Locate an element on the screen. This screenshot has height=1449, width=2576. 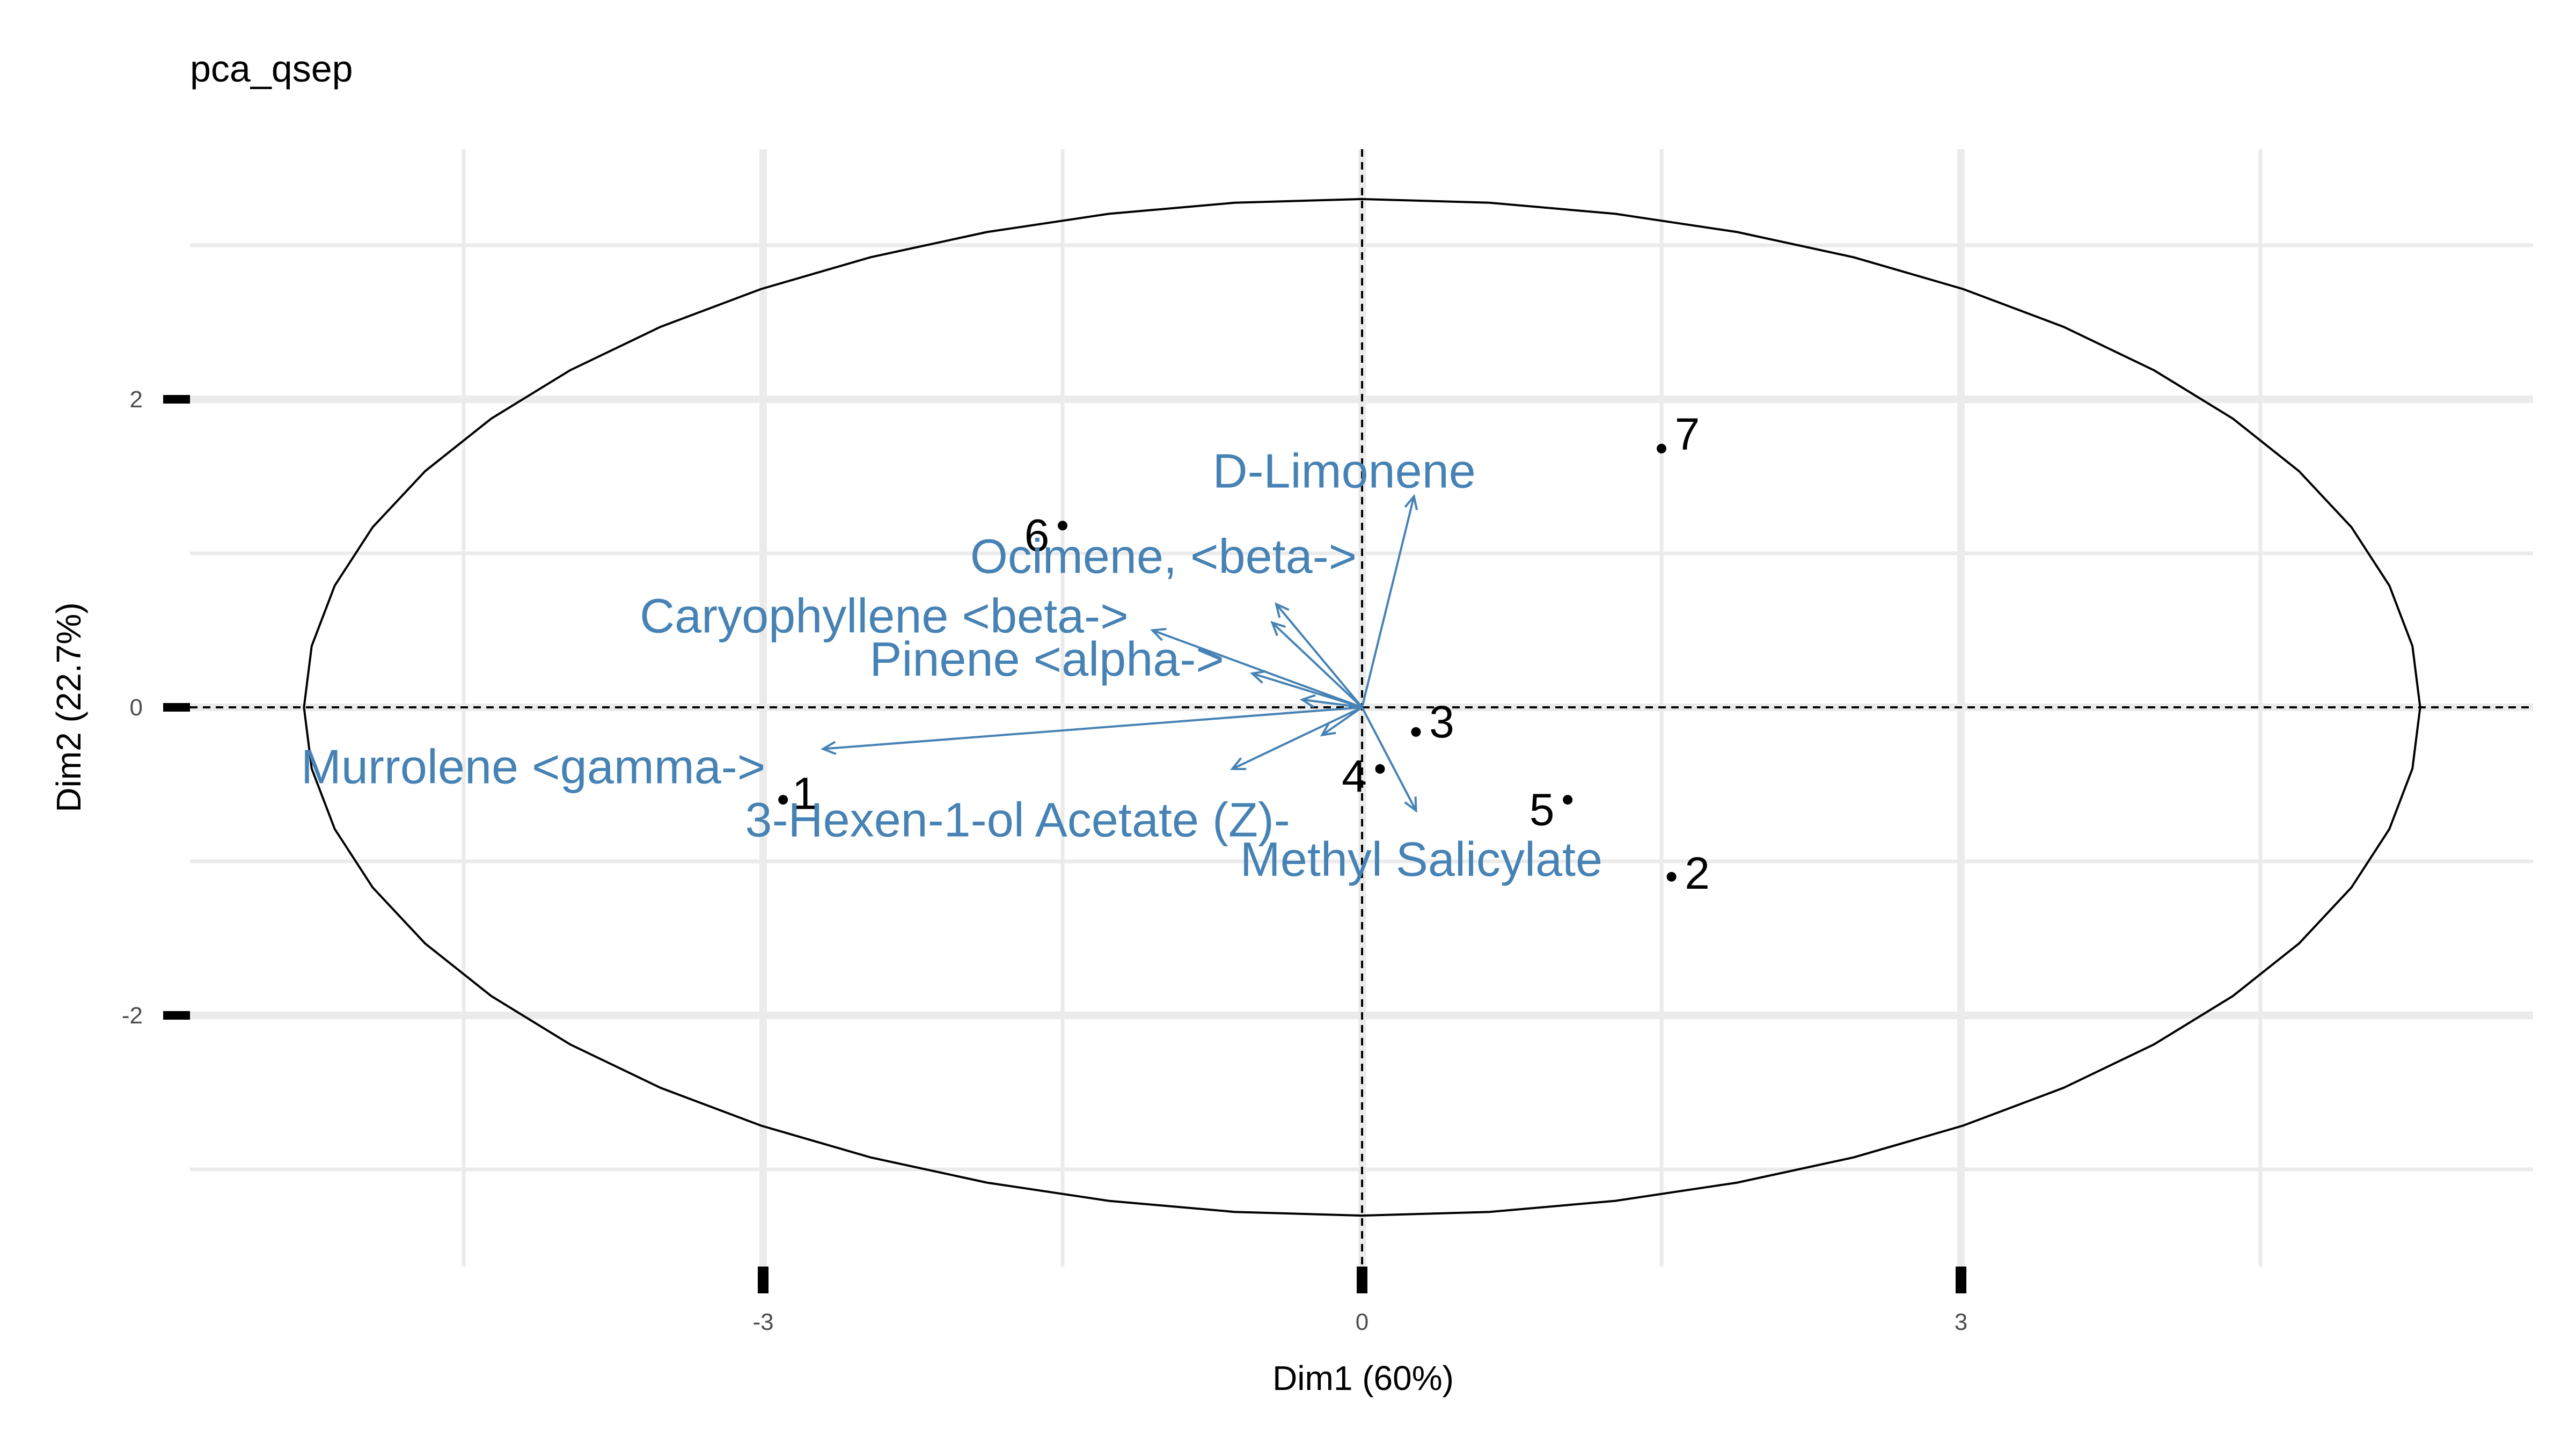
observation-label: 4 is located at coordinates (1354, 776).